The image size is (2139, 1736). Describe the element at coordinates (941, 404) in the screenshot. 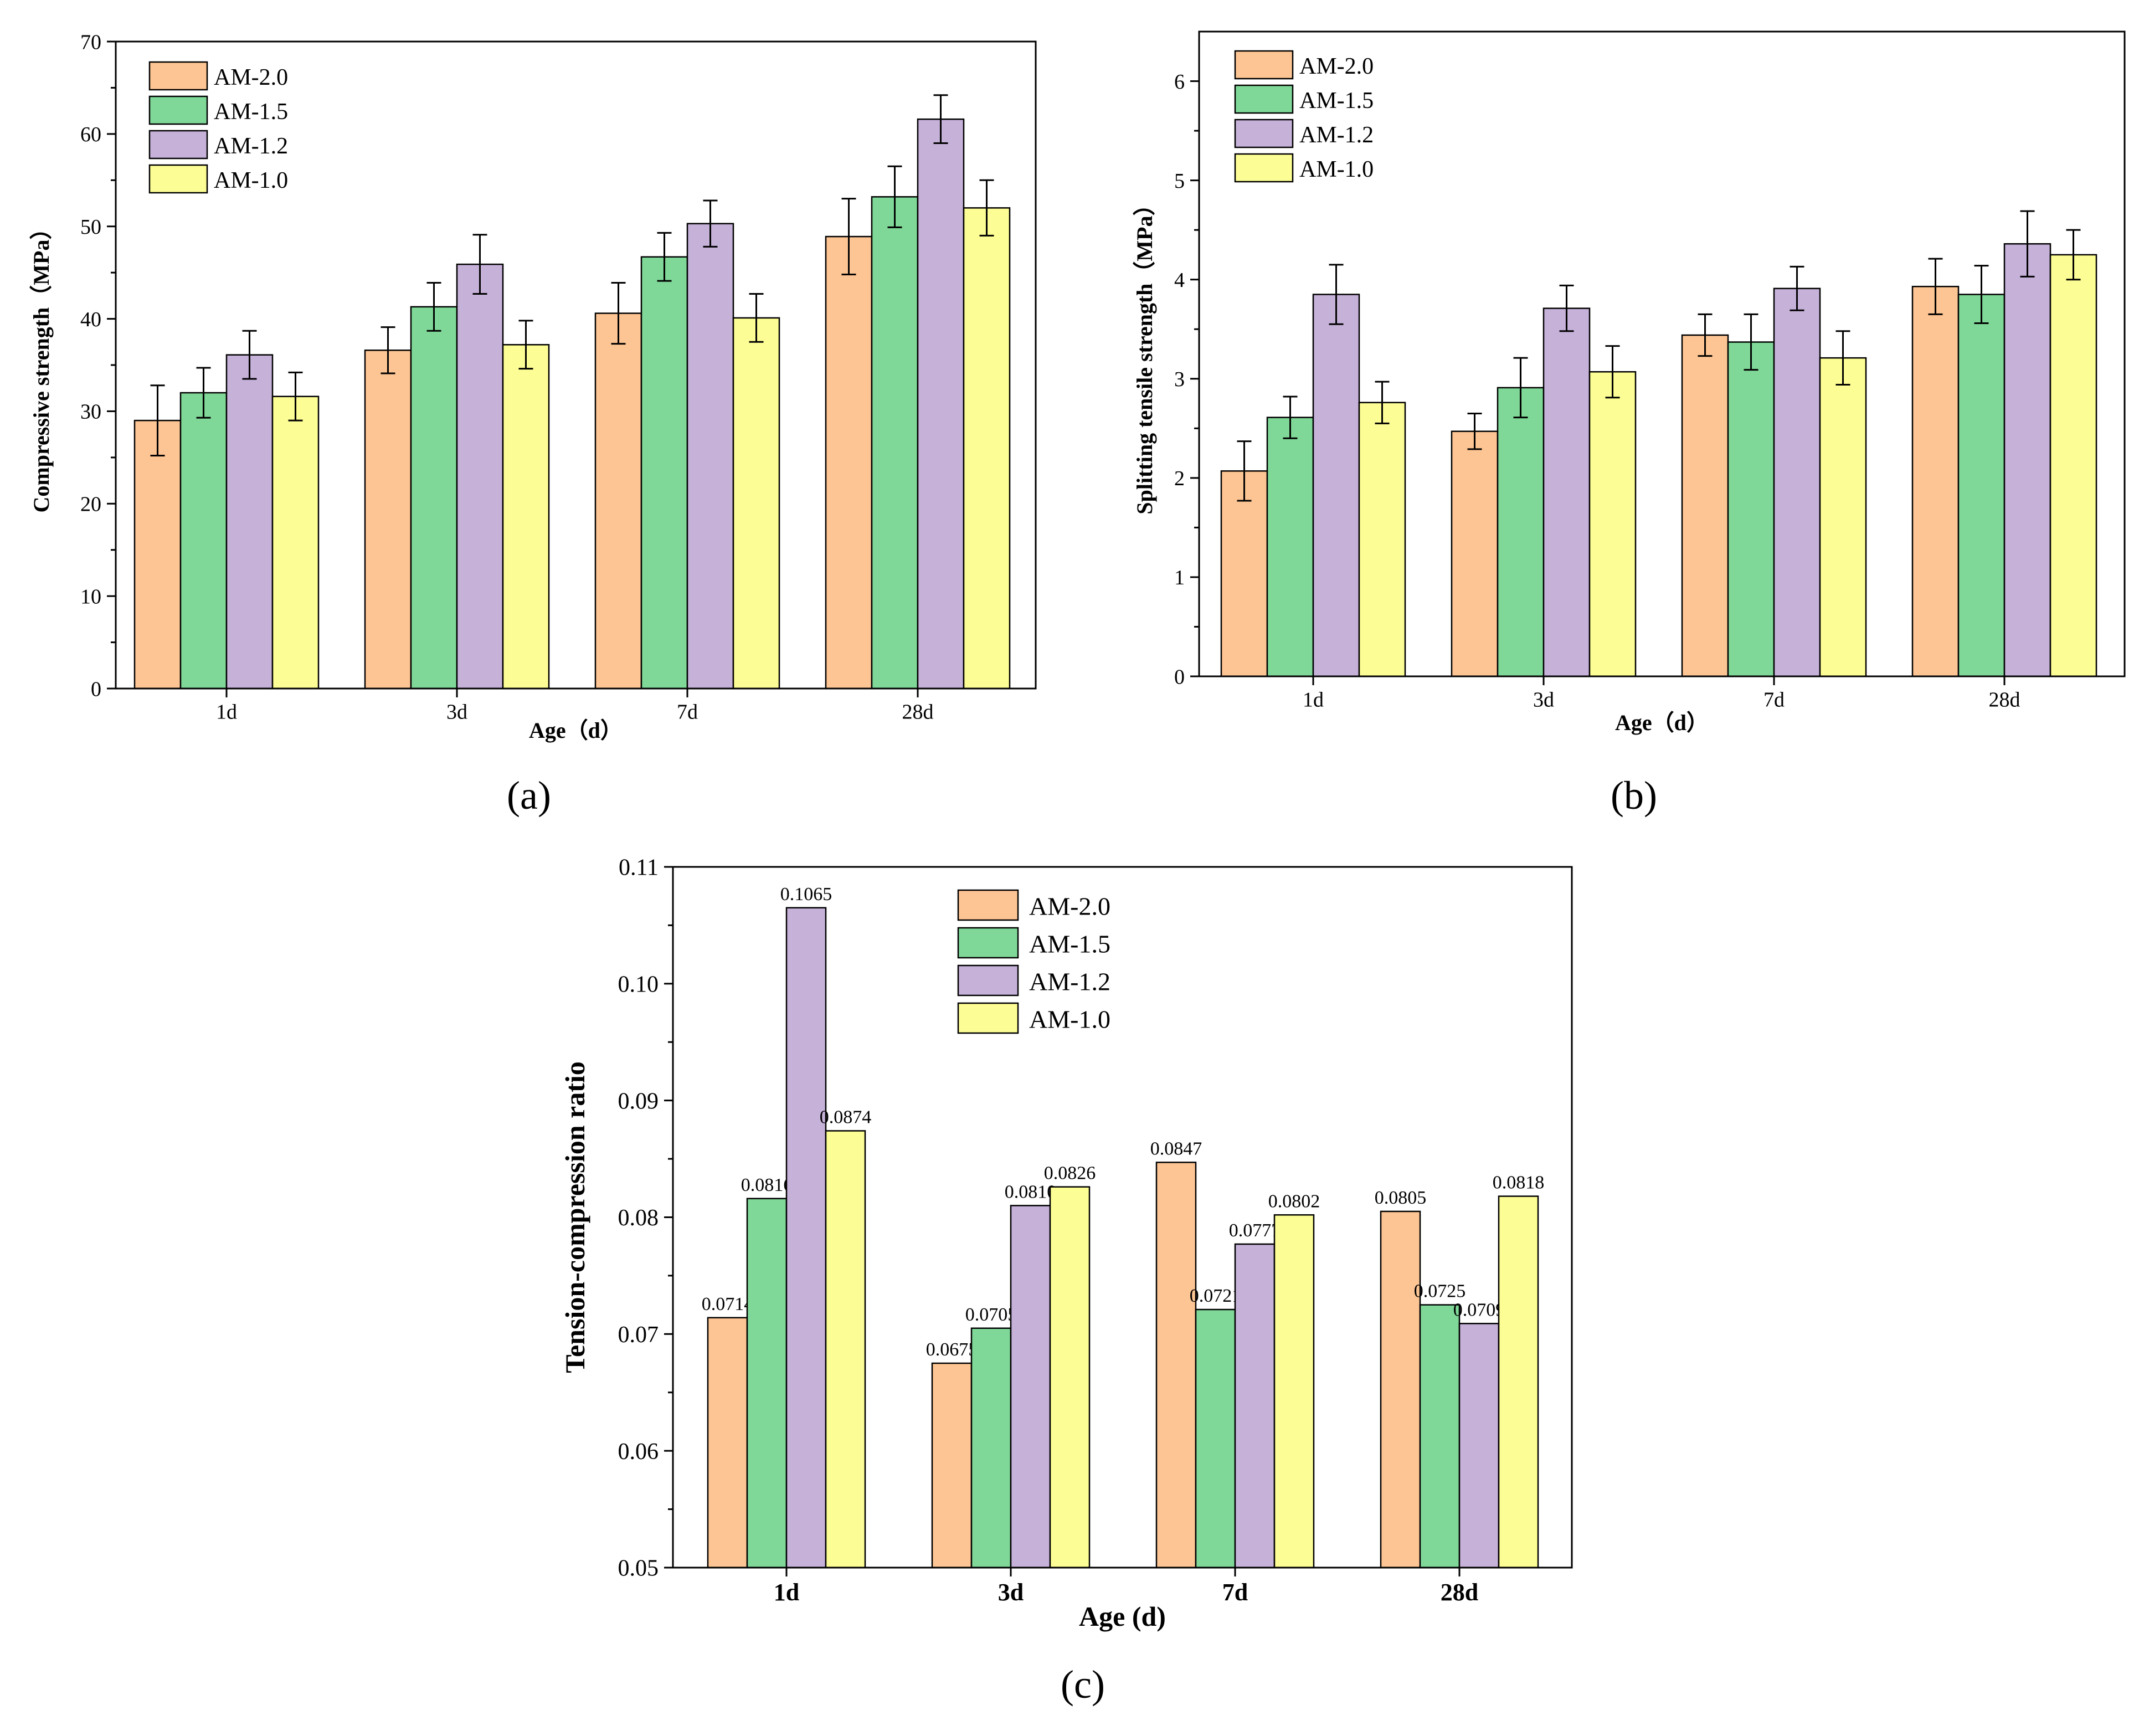

I see `bar-am-1.2-28d` at that location.